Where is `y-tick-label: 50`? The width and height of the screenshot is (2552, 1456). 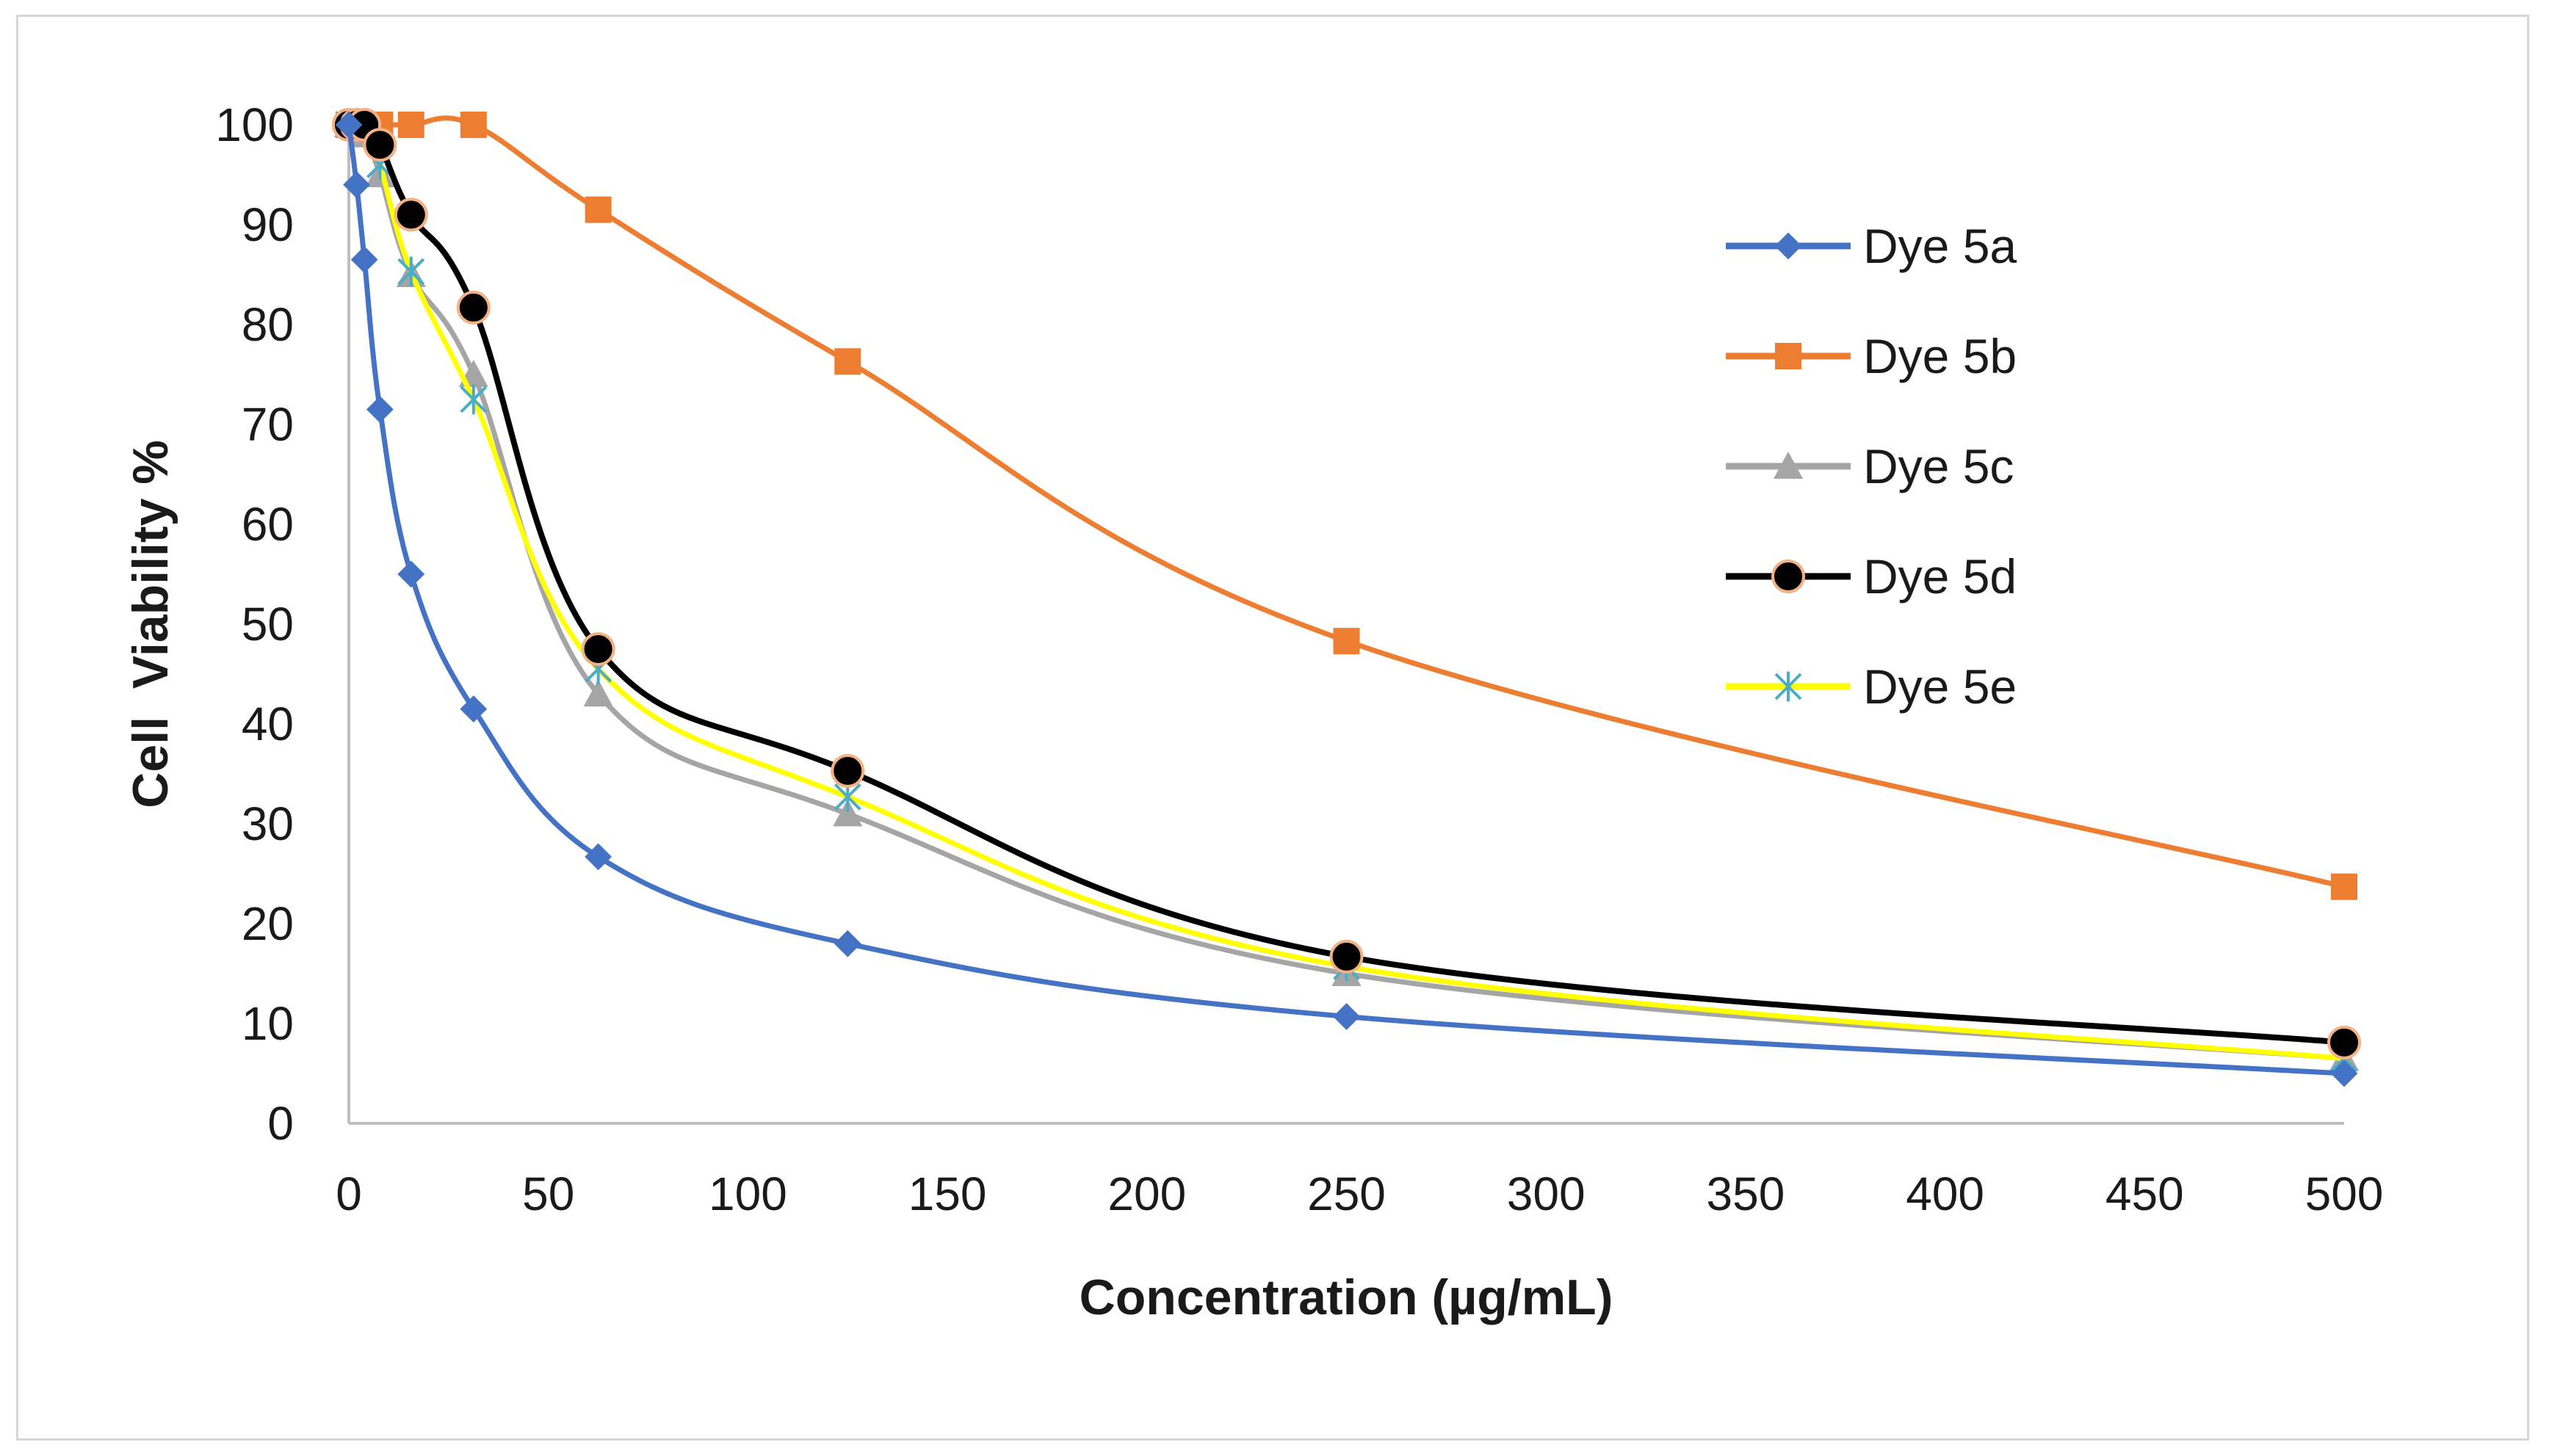 y-tick-label: 50 is located at coordinates (268, 624).